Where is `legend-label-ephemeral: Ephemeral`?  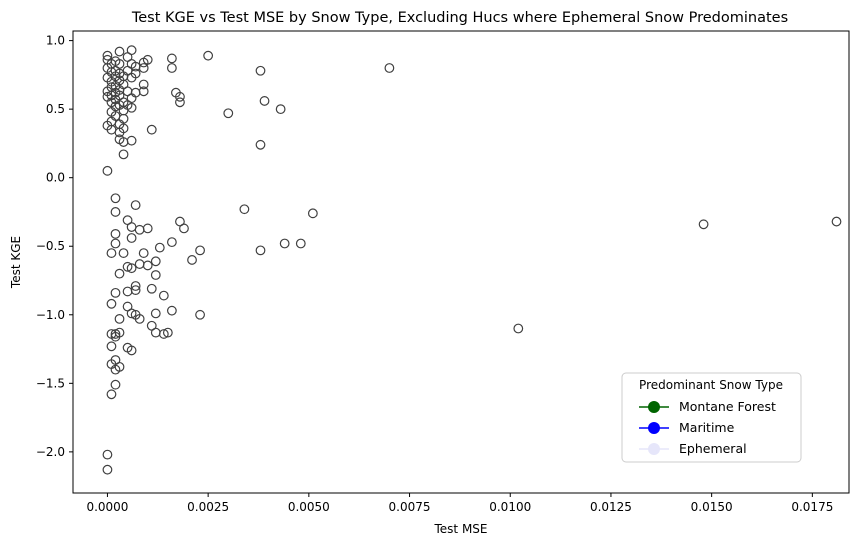
legend-label-ephemeral: Ephemeral is located at coordinates (713, 448).